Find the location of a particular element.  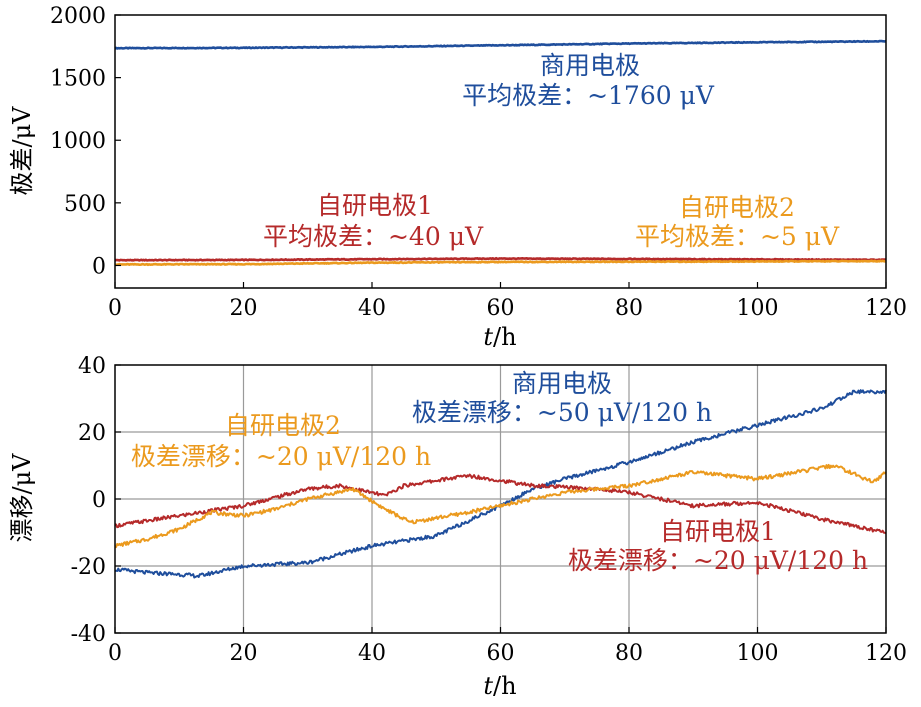

top-x-tick-label-6: 120 is located at coordinates (886, 308).